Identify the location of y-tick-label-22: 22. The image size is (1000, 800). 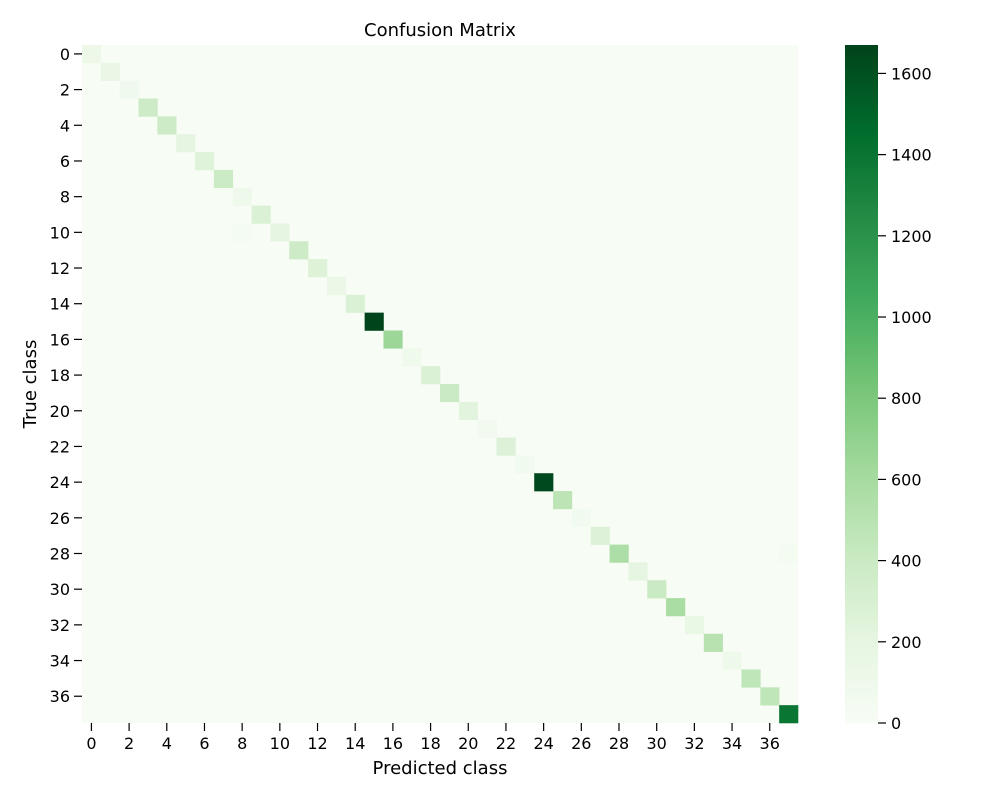
(60, 446).